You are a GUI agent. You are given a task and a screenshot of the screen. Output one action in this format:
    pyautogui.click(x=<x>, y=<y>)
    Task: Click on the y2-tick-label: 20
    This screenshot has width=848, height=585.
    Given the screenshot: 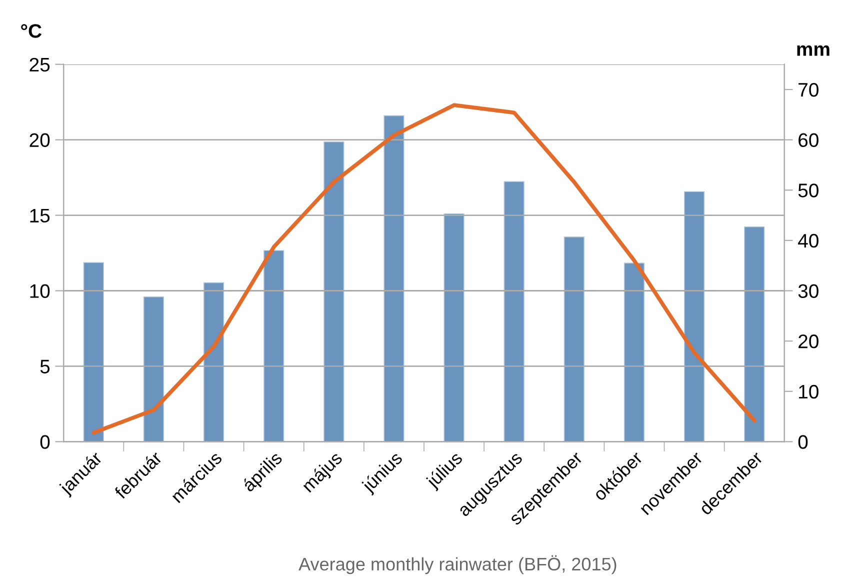 What is the action you would take?
    pyautogui.click(x=808, y=341)
    